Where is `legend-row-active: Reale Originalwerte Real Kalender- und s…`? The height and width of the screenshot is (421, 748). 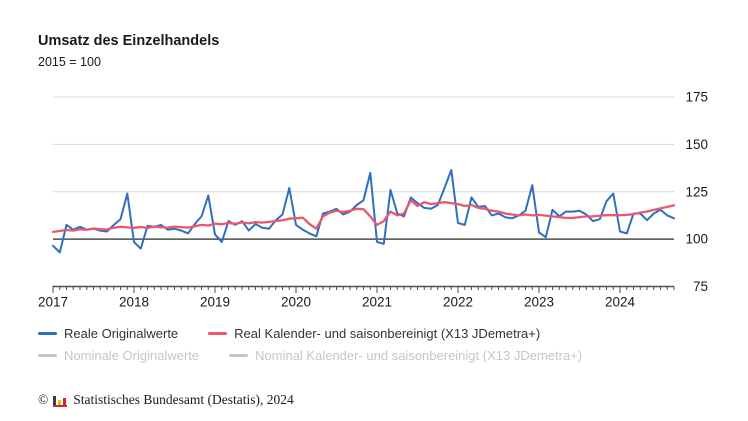 legend-row-active: Reale Originalwerte Real Kalender- und s… is located at coordinates (388, 333).